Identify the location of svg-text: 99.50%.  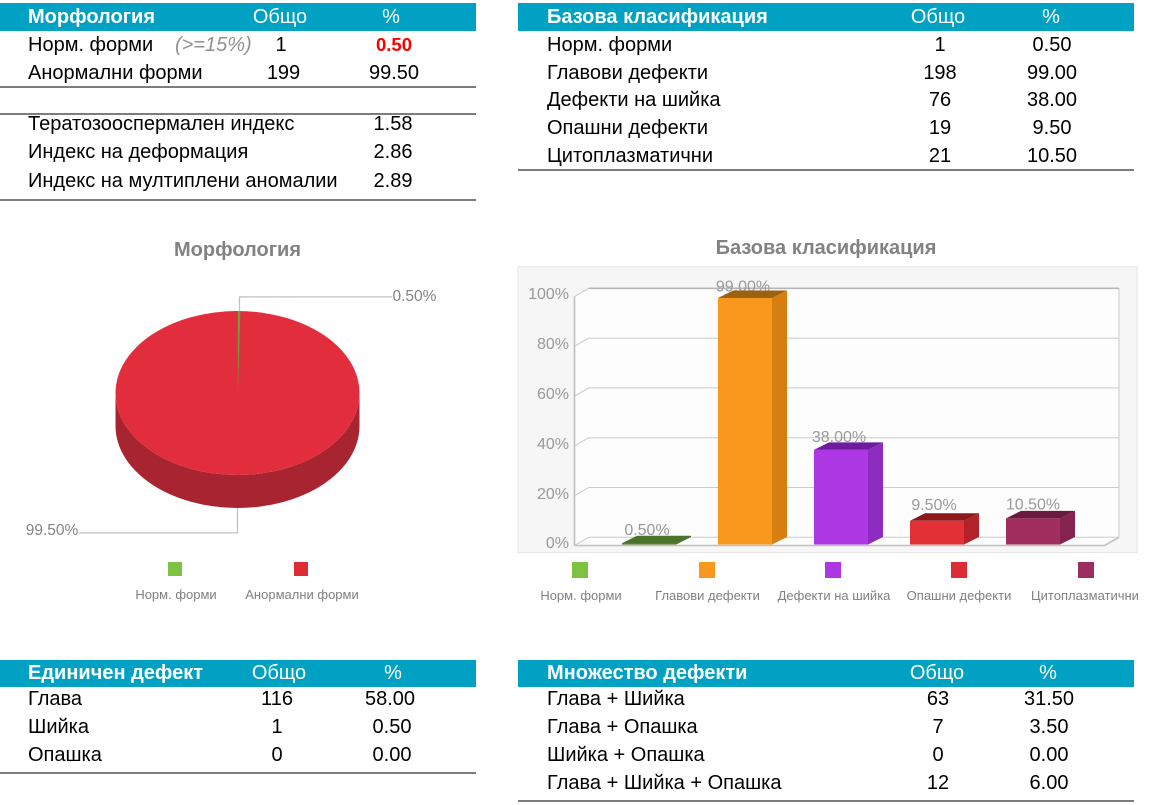
(52, 530).